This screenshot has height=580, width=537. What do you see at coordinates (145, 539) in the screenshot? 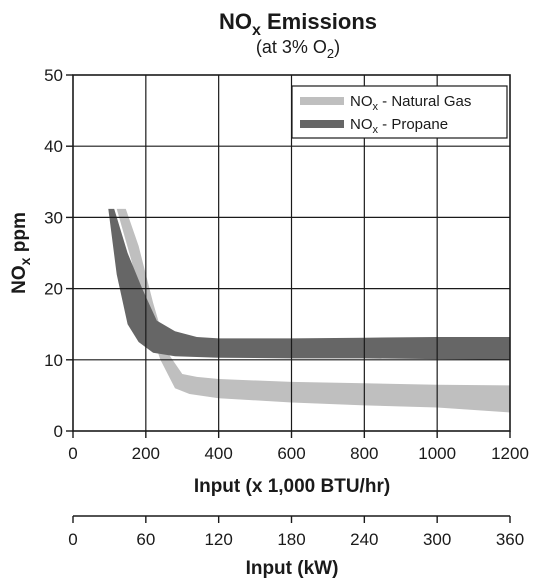
I see `x2-tick-label: 60` at bounding box center [145, 539].